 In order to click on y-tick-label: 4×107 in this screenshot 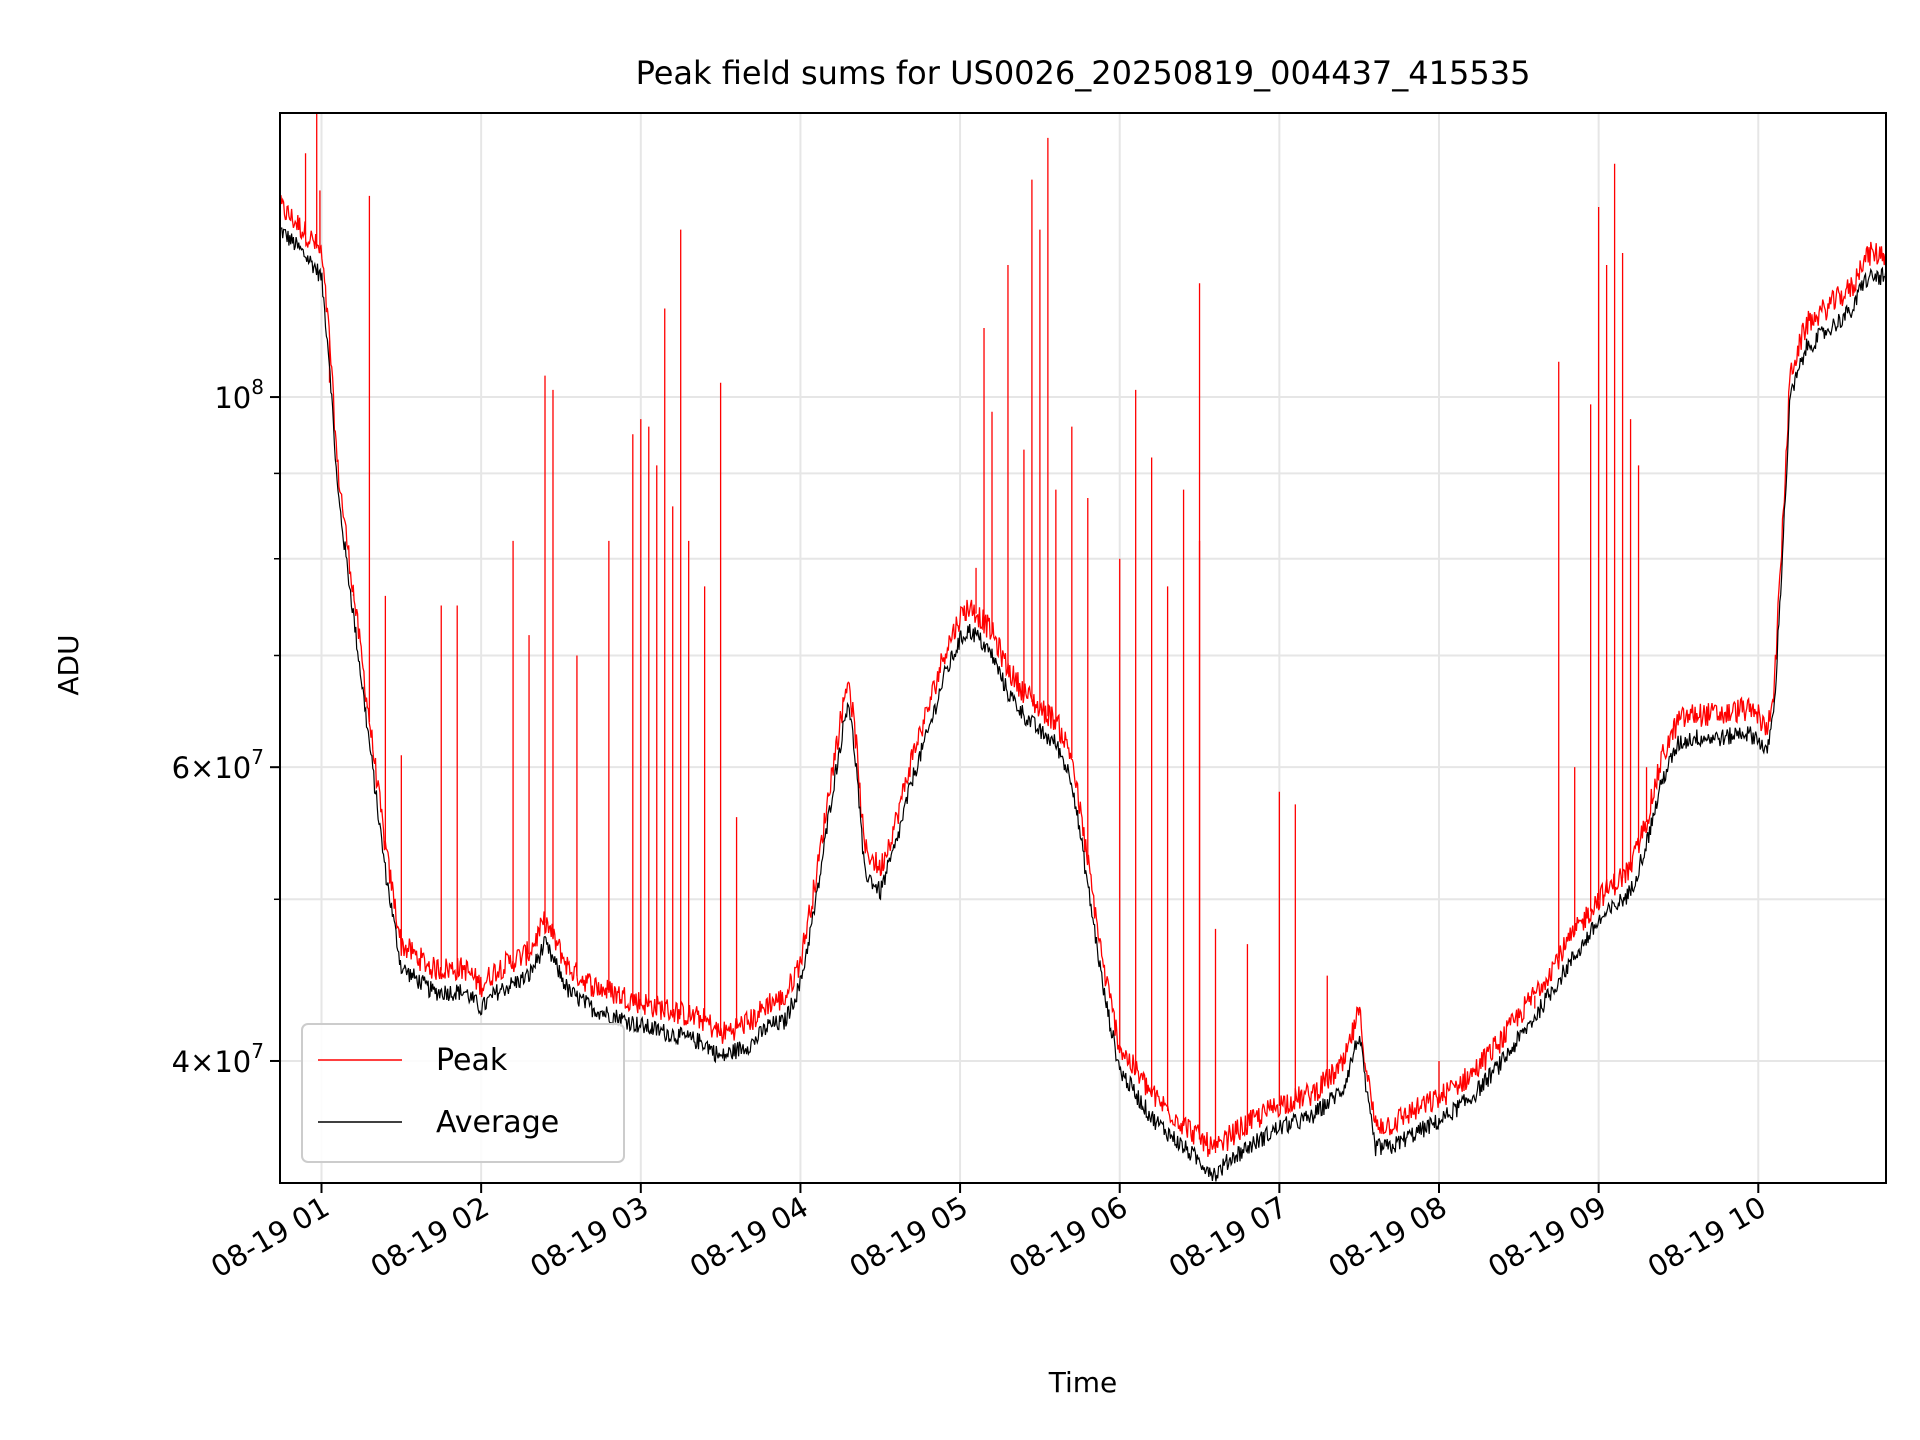, I will do `click(218, 1059)`.